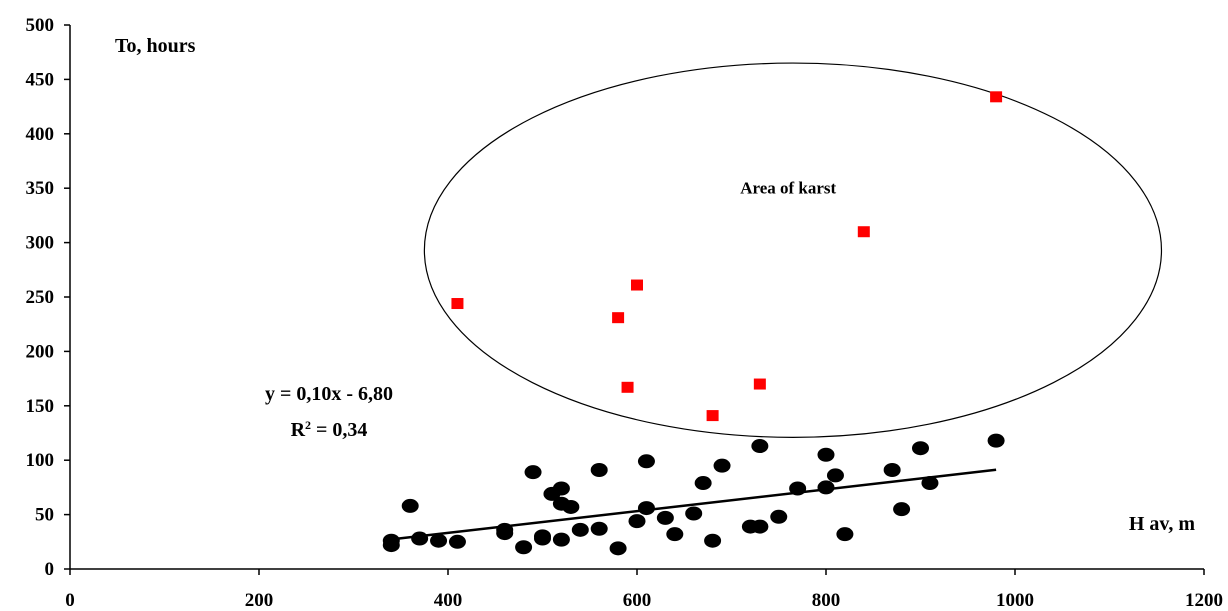 The height and width of the screenshot is (611, 1228). Describe the element at coordinates (44, 515) in the screenshot. I see `y-tick-label: 50` at that location.